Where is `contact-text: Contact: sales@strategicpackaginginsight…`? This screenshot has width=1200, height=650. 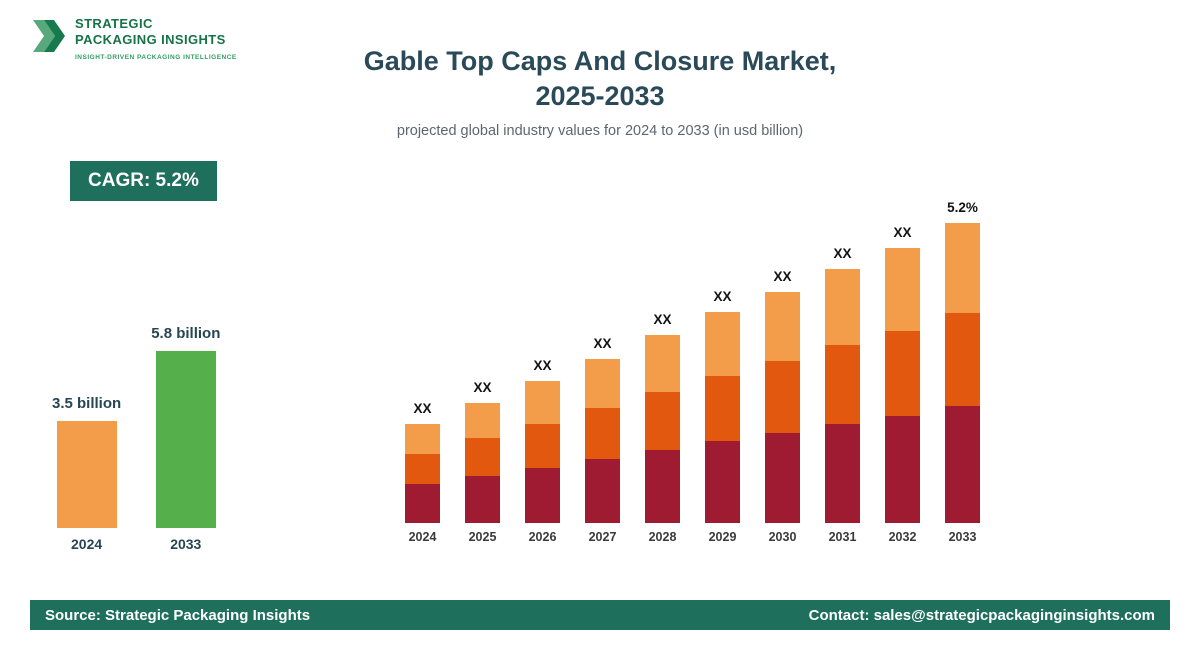 contact-text: Contact: sales@strategicpackaginginsight… is located at coordinates (981, 615).